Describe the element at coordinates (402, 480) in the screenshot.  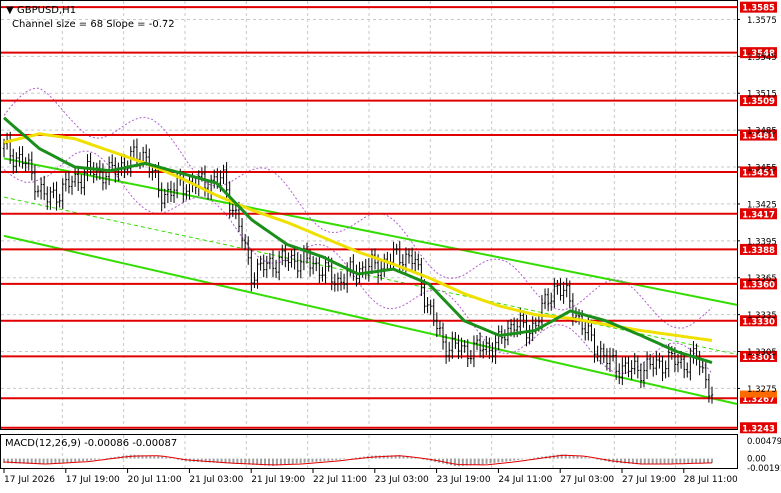
I see `x-tick-label: 23 Jul 03:00` at that location.